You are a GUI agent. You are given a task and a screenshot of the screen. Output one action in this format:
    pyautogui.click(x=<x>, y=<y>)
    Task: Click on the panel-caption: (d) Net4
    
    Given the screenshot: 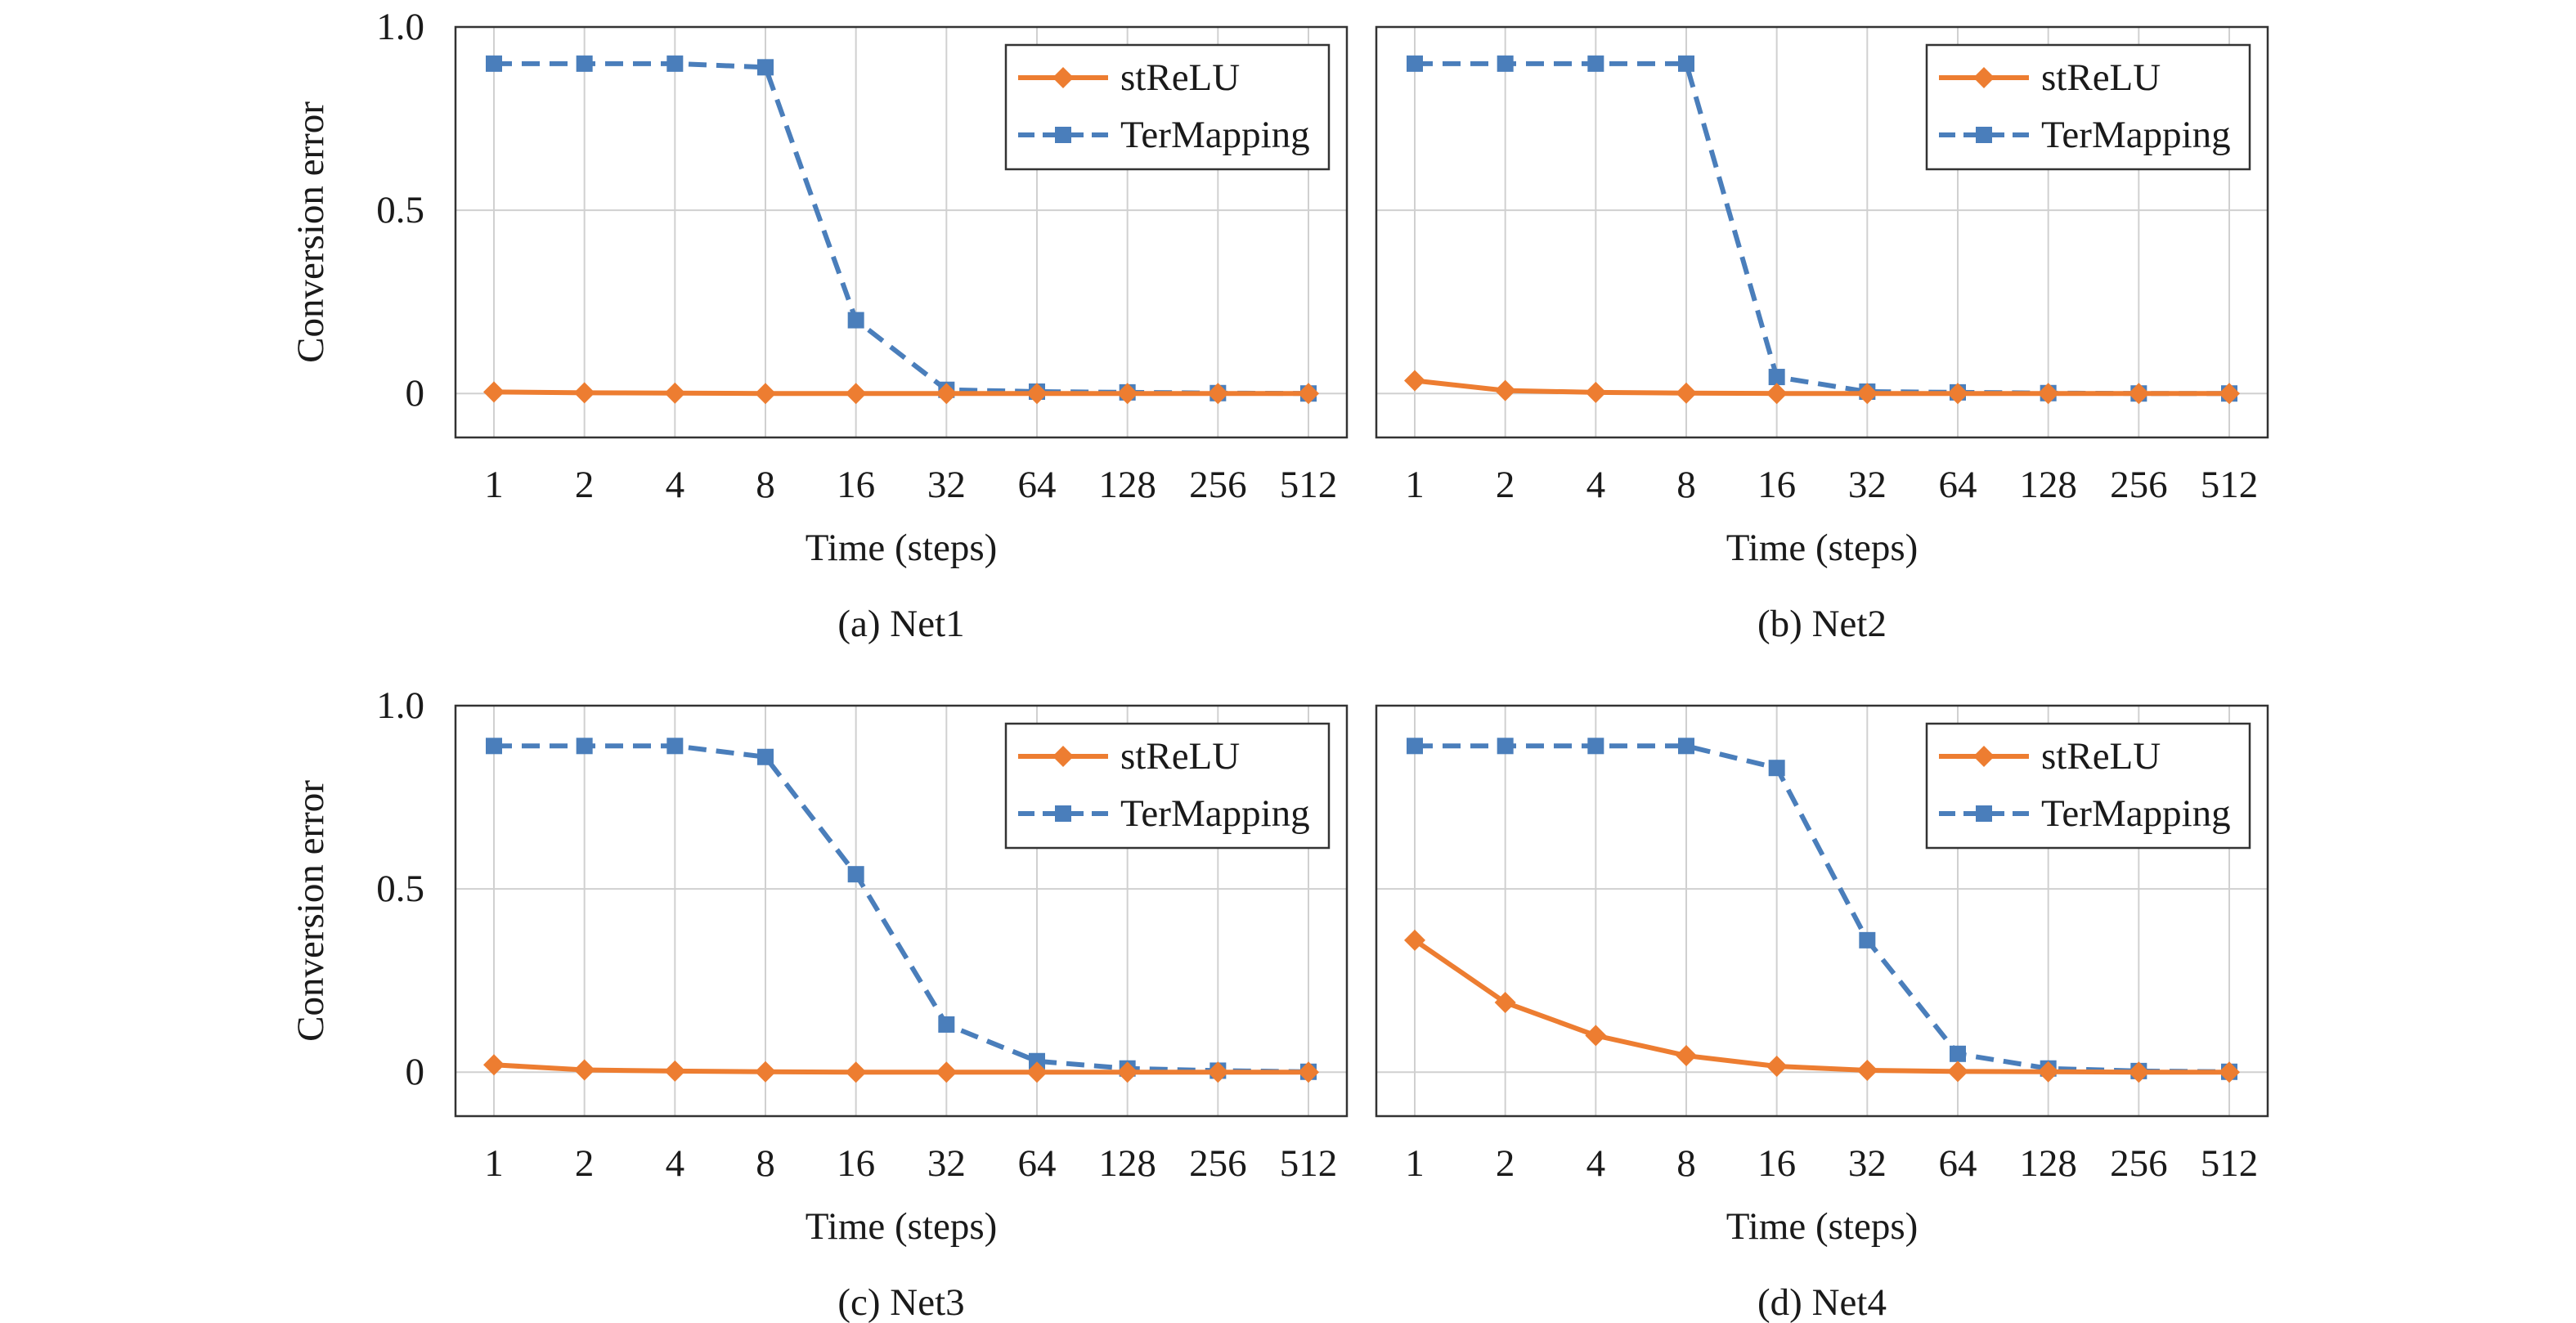 What is the action you would take?
    pyautogui.click(x=1822, y=1302)
    